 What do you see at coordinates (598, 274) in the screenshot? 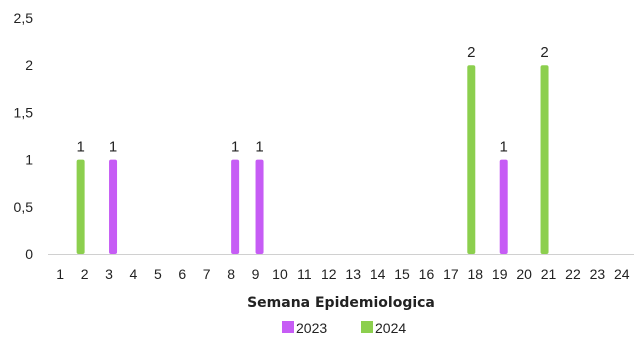
I see `x-tick-label: 23` at bounding box center [598, 274].